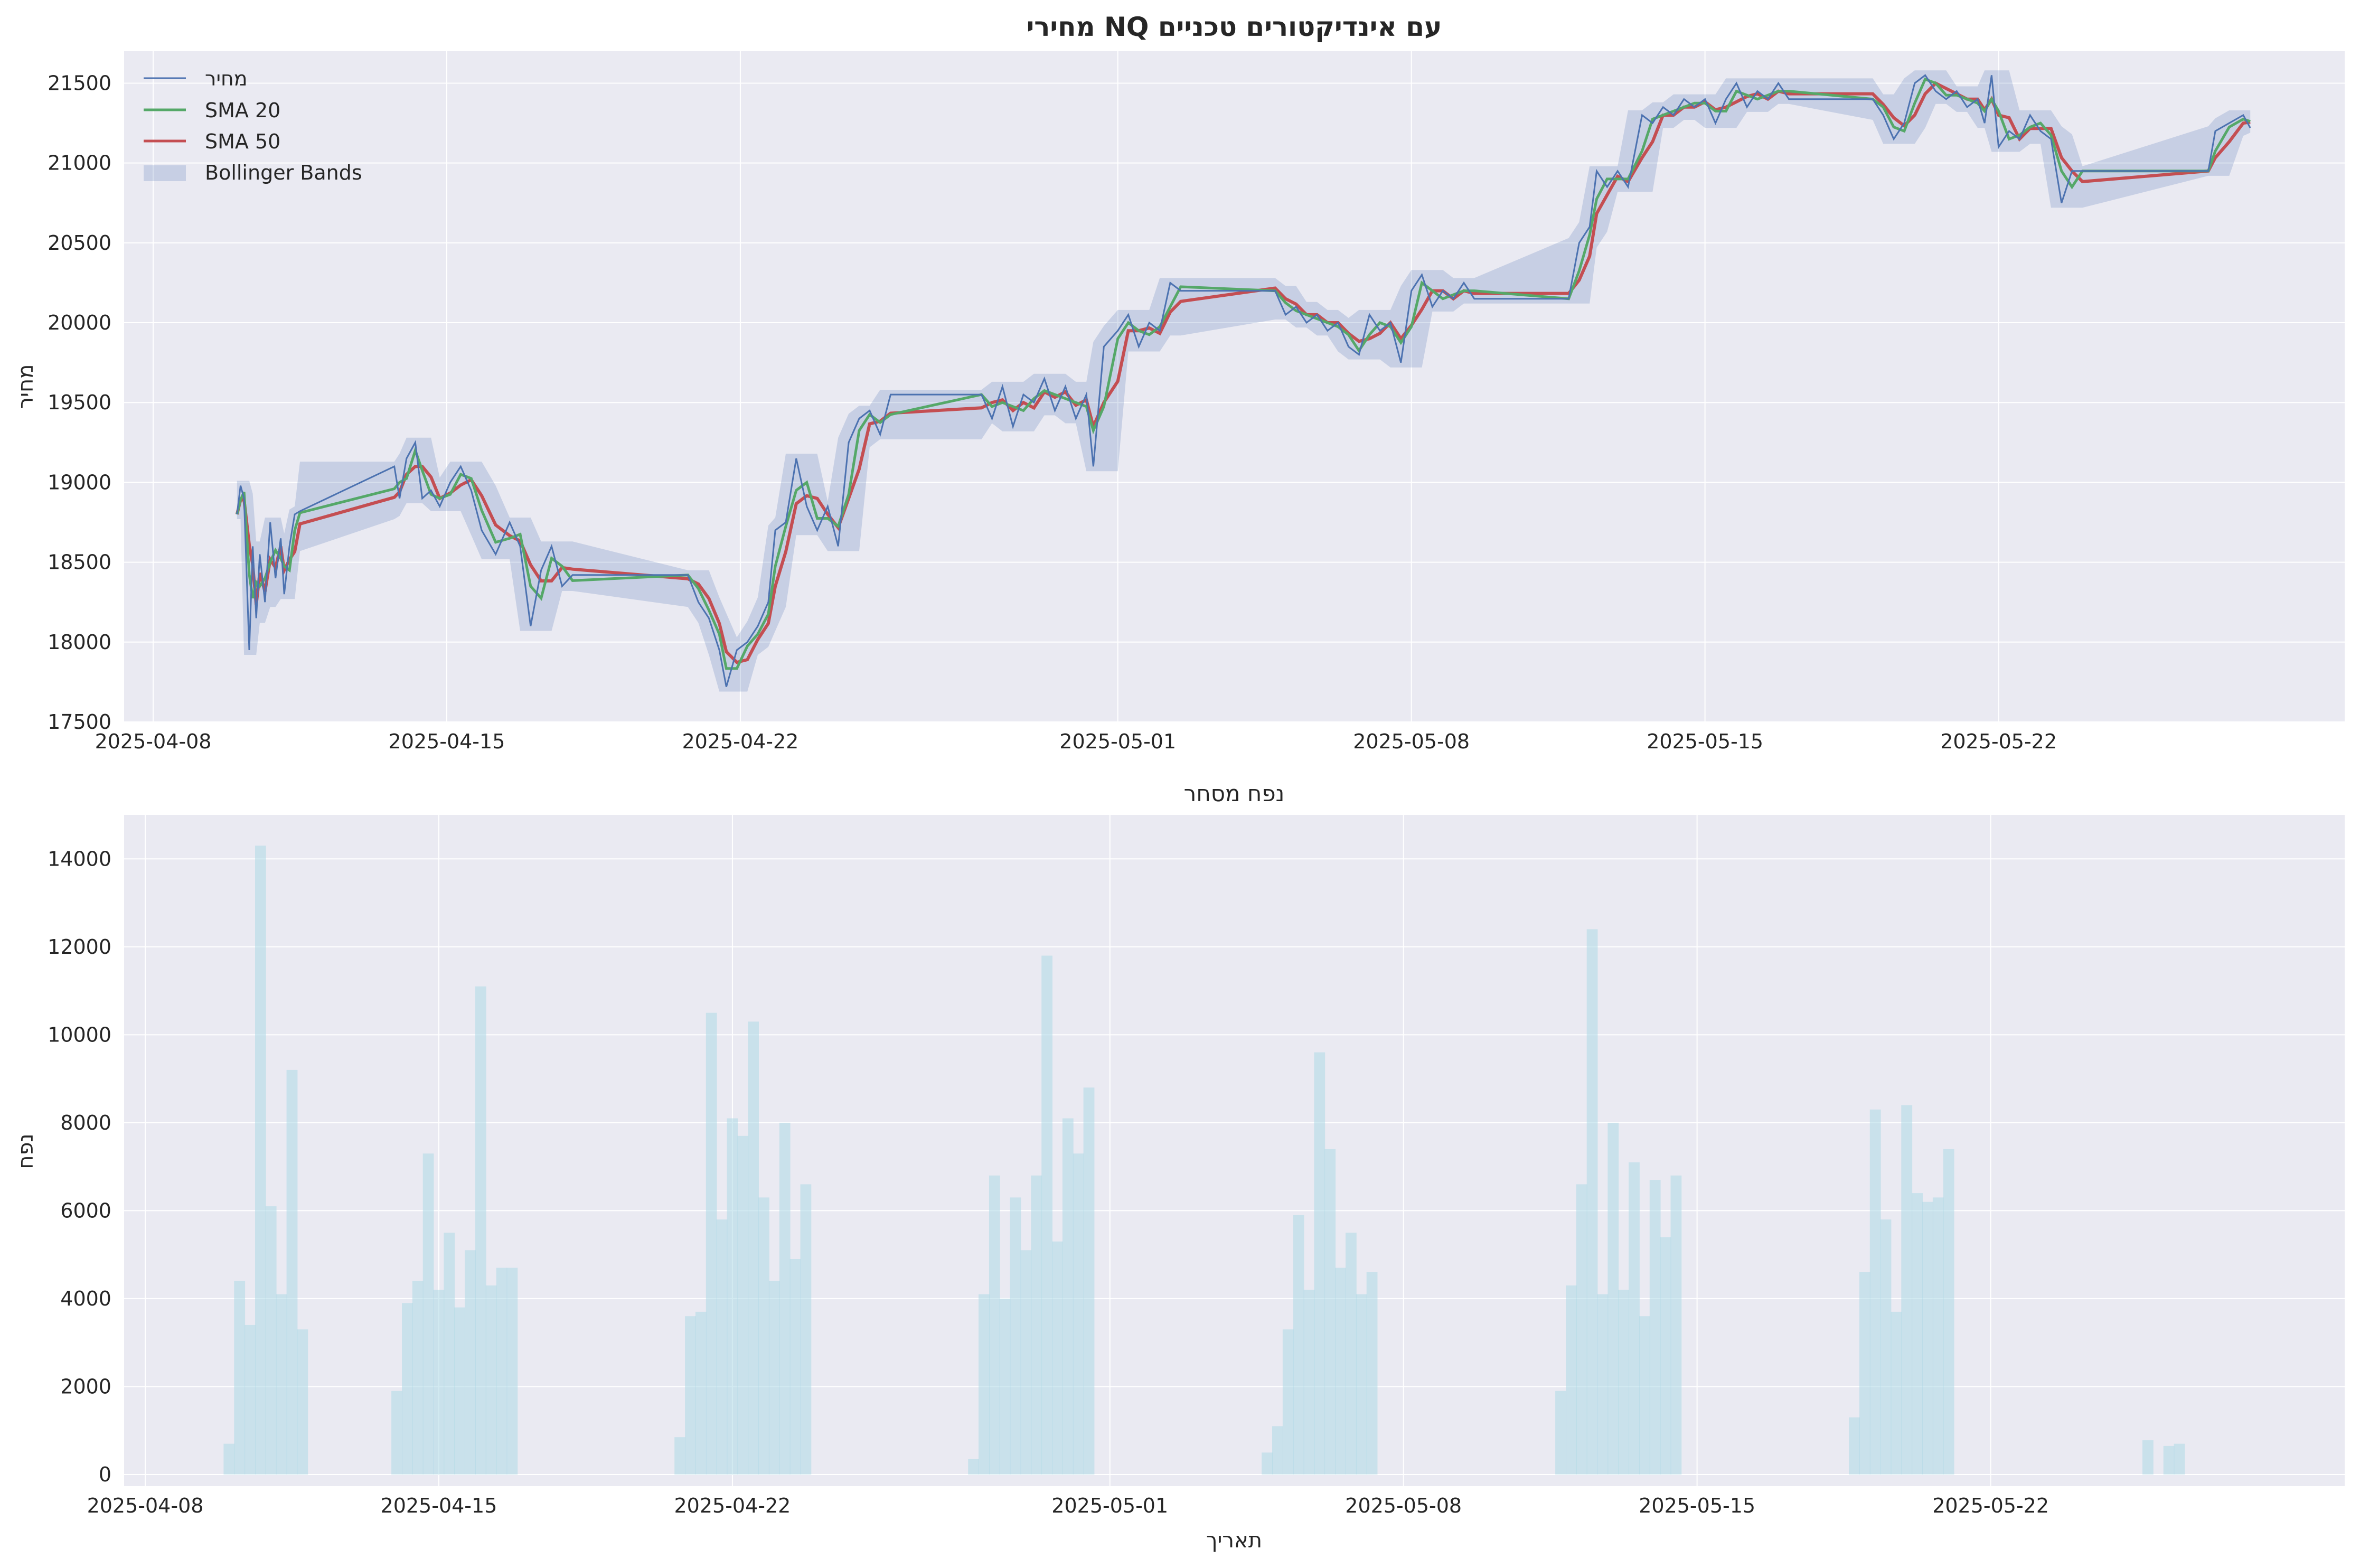 The height and width of the screenshot is (1568, 2360). I want to click on volume-x-tick-label: 2025-05-08, so click(1403, 1505).